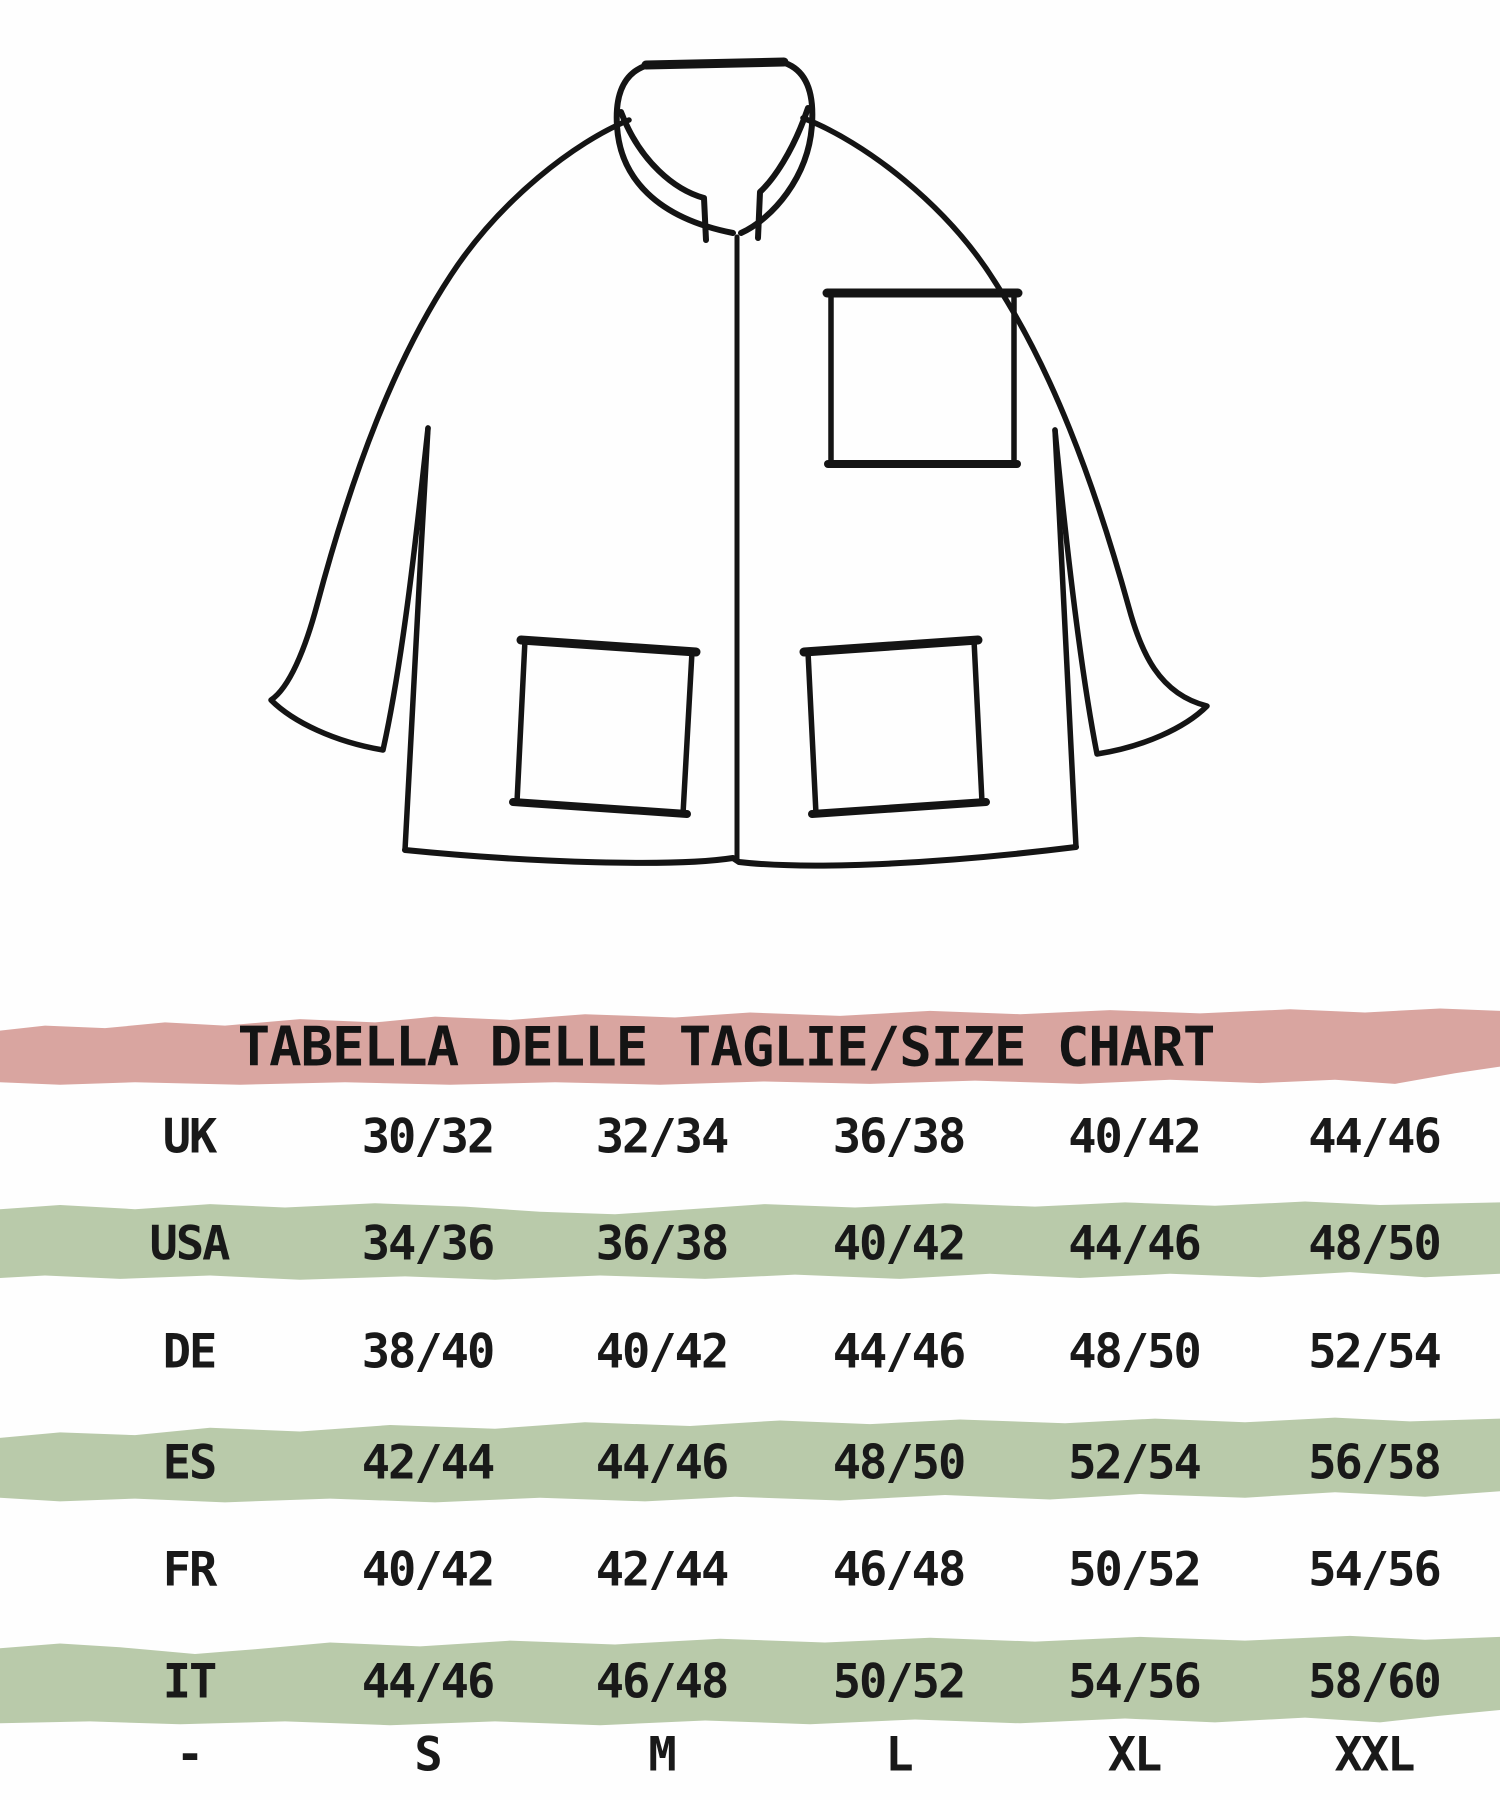 This screenshot has height=1800, width=1500. I want to click on row-label: FR, so click(190, 1570).